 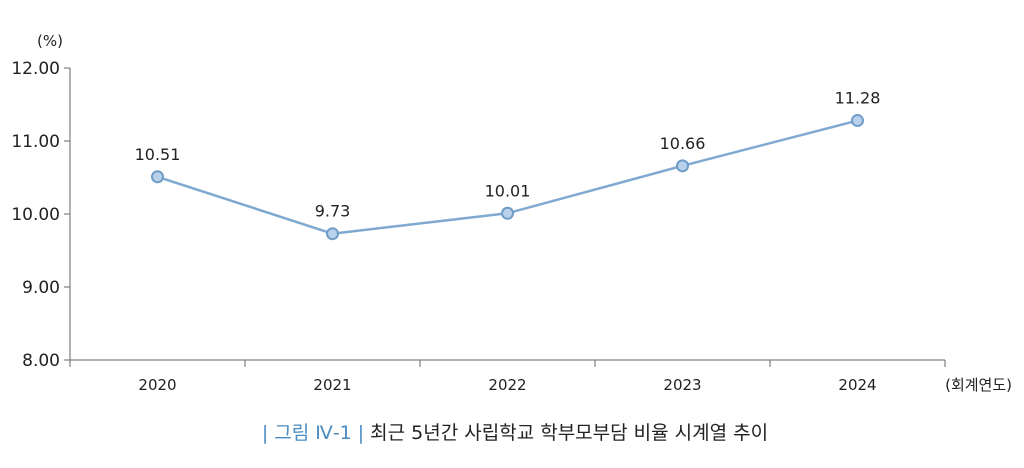 I want to click on x-unit-label: (회계연도), so click(x=978, y=385).